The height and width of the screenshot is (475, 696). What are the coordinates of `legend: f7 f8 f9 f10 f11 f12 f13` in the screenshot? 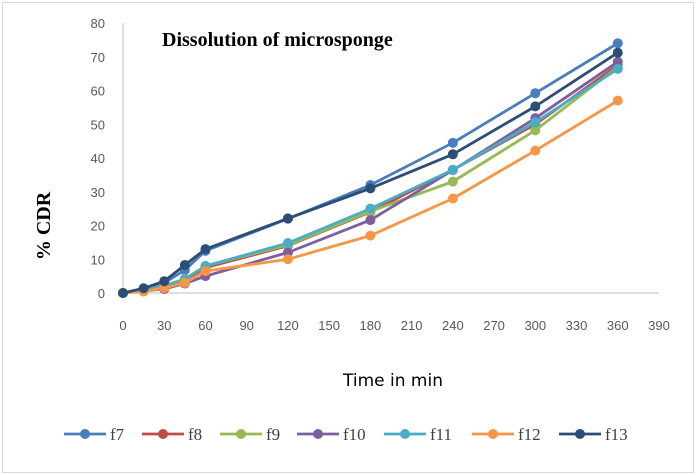 It's located at (346, 434).